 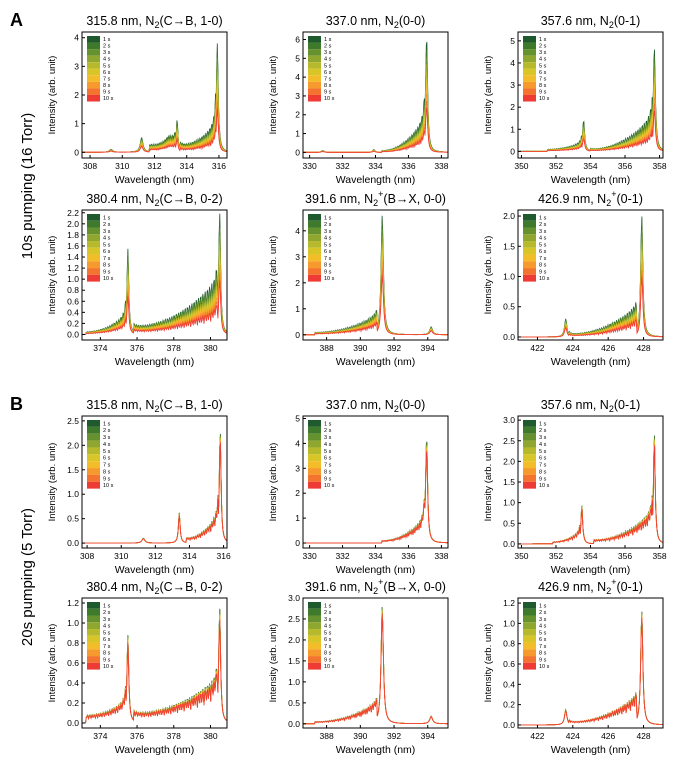 I want to click on y-tick-label: 5, so click(x=297, y=418).